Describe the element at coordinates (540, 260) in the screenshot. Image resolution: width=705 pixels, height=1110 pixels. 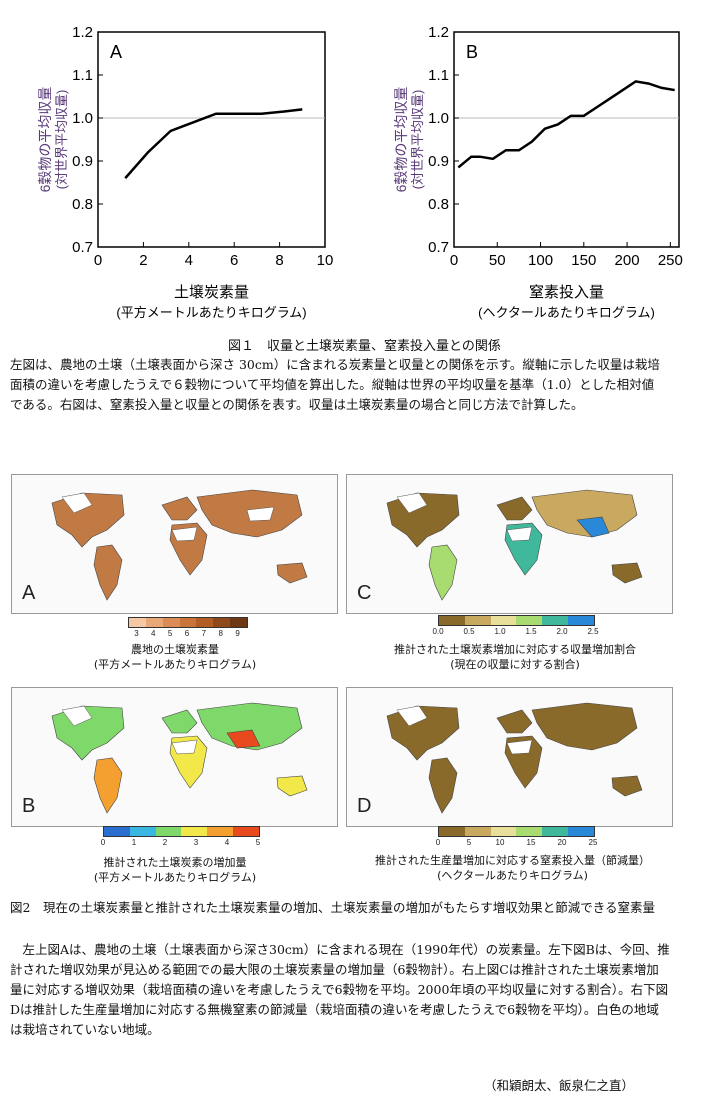
I see `x-tick-label: 100` at that location.